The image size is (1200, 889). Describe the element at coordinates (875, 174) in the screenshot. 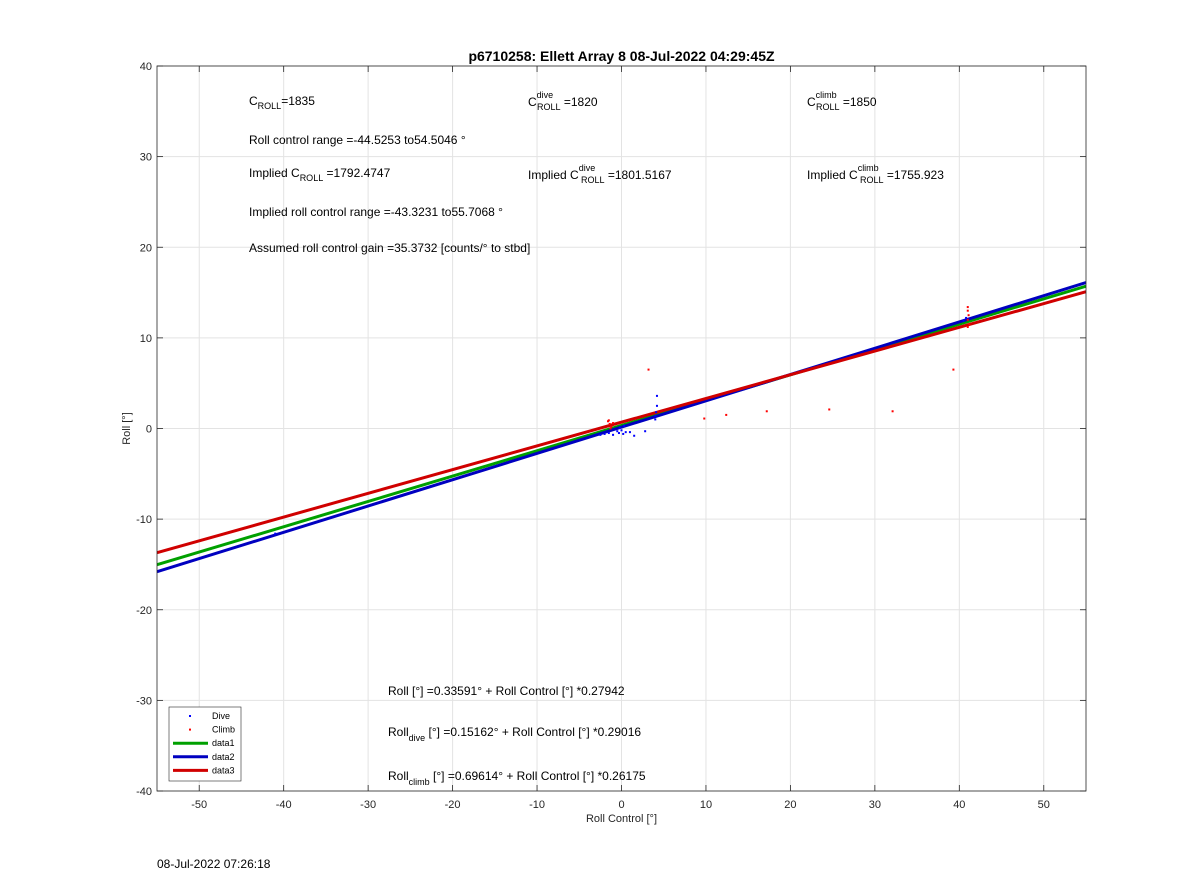

I see `annotation-implied-c-roll-climb: Implied Cclimb ROLL =1755.923` at that location.